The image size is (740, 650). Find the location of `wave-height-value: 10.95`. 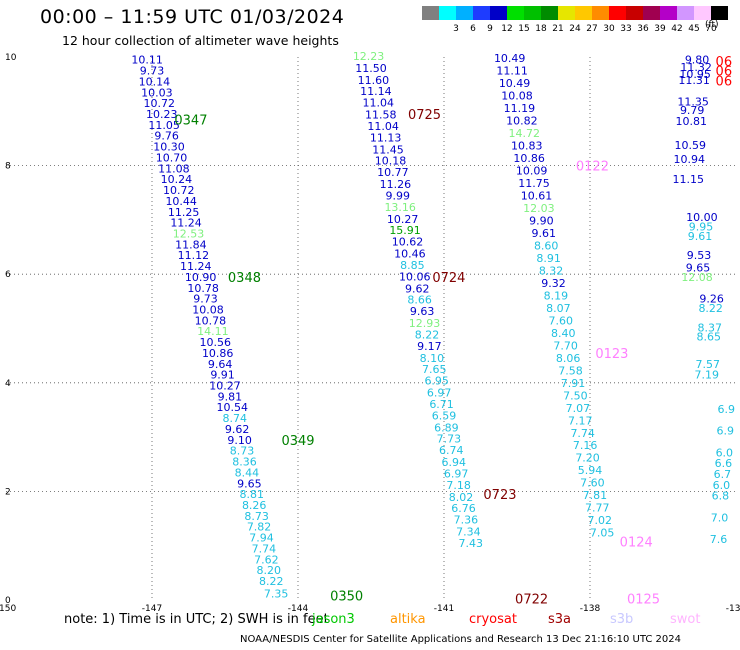

wave-height-value: 10.95 is located at coordinates (695, 74).